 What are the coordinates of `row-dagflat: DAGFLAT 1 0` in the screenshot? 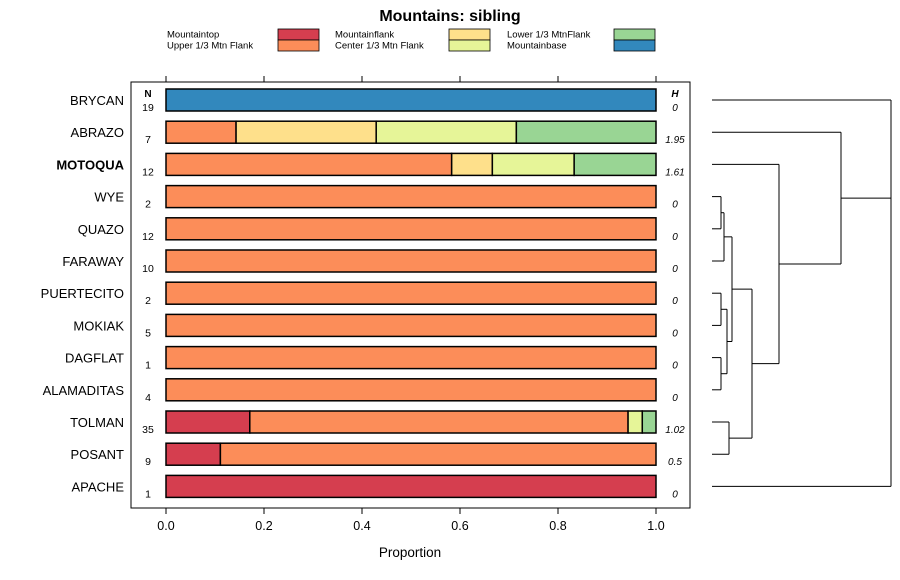 It's located at (371, 358).